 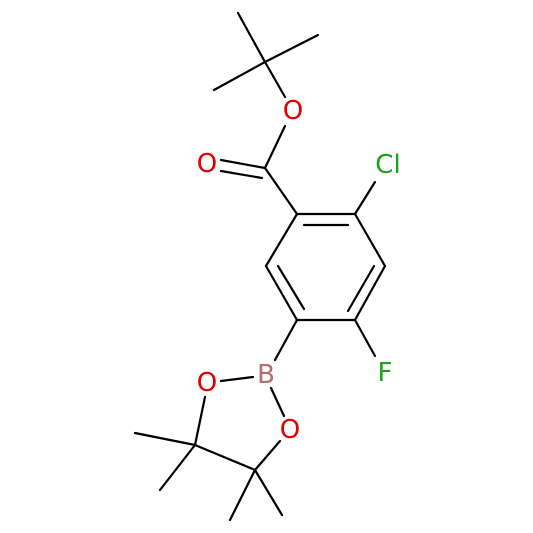 What do you see at coordinates (266, 375) in the screenshot?
I see `atom-label: B` at bounding box center [266, 375].